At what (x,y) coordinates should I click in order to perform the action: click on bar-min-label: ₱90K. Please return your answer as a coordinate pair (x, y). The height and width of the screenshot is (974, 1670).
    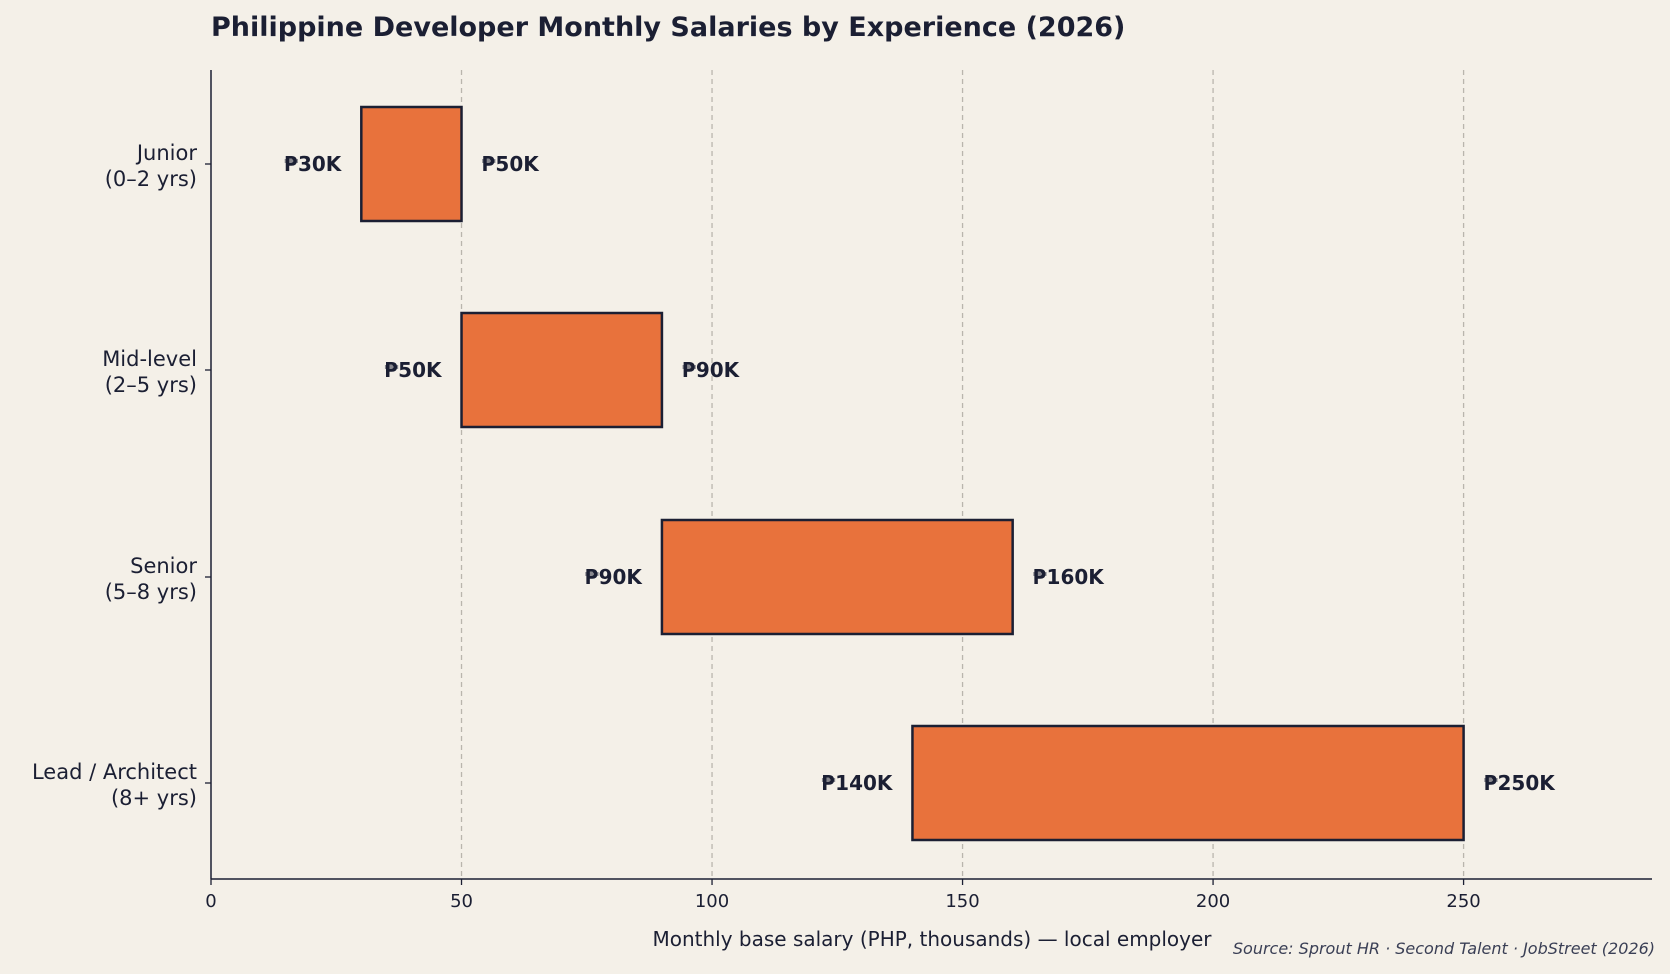
    Looking at the image, I should click on (614, 577).